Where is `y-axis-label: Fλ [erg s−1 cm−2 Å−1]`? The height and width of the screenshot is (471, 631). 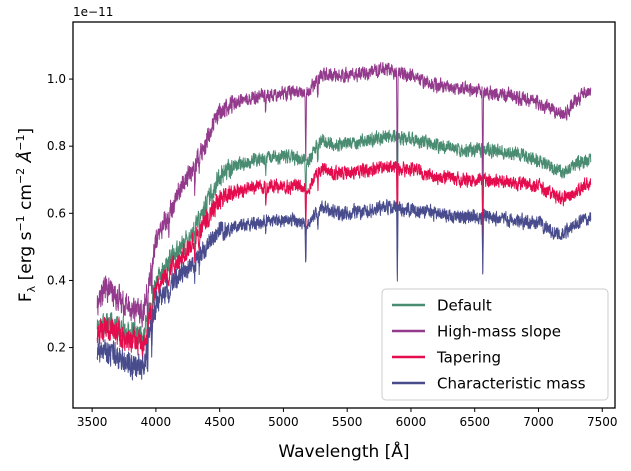
y-axis-label: Fλ [erg s−1 cm−2 Å−1] is located at coordinates (26, 215).